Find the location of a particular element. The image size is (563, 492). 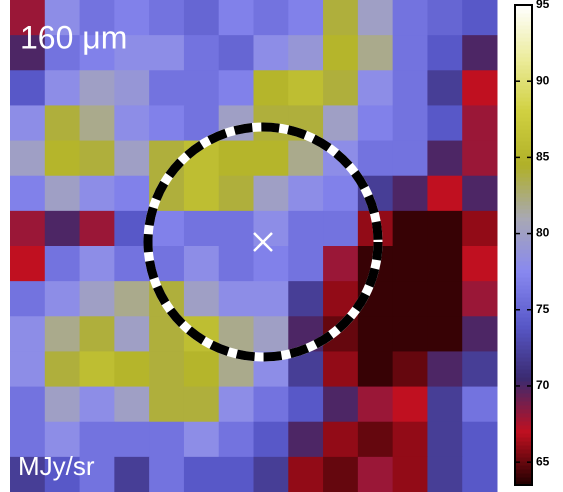

colorbar-tick-label: 85 is located at coordinates (543, 157).